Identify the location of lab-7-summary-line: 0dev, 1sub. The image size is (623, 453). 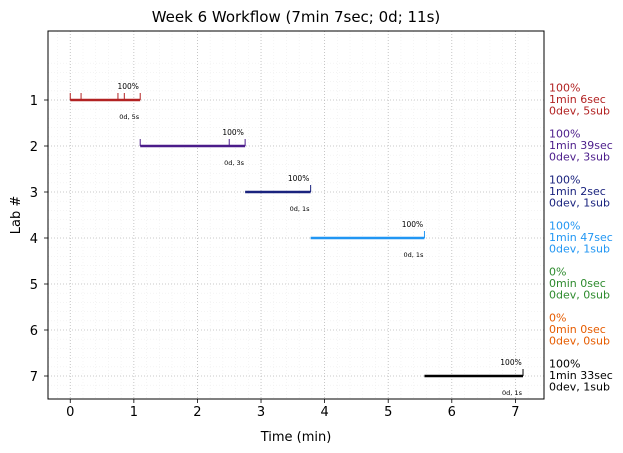
(579, 387).